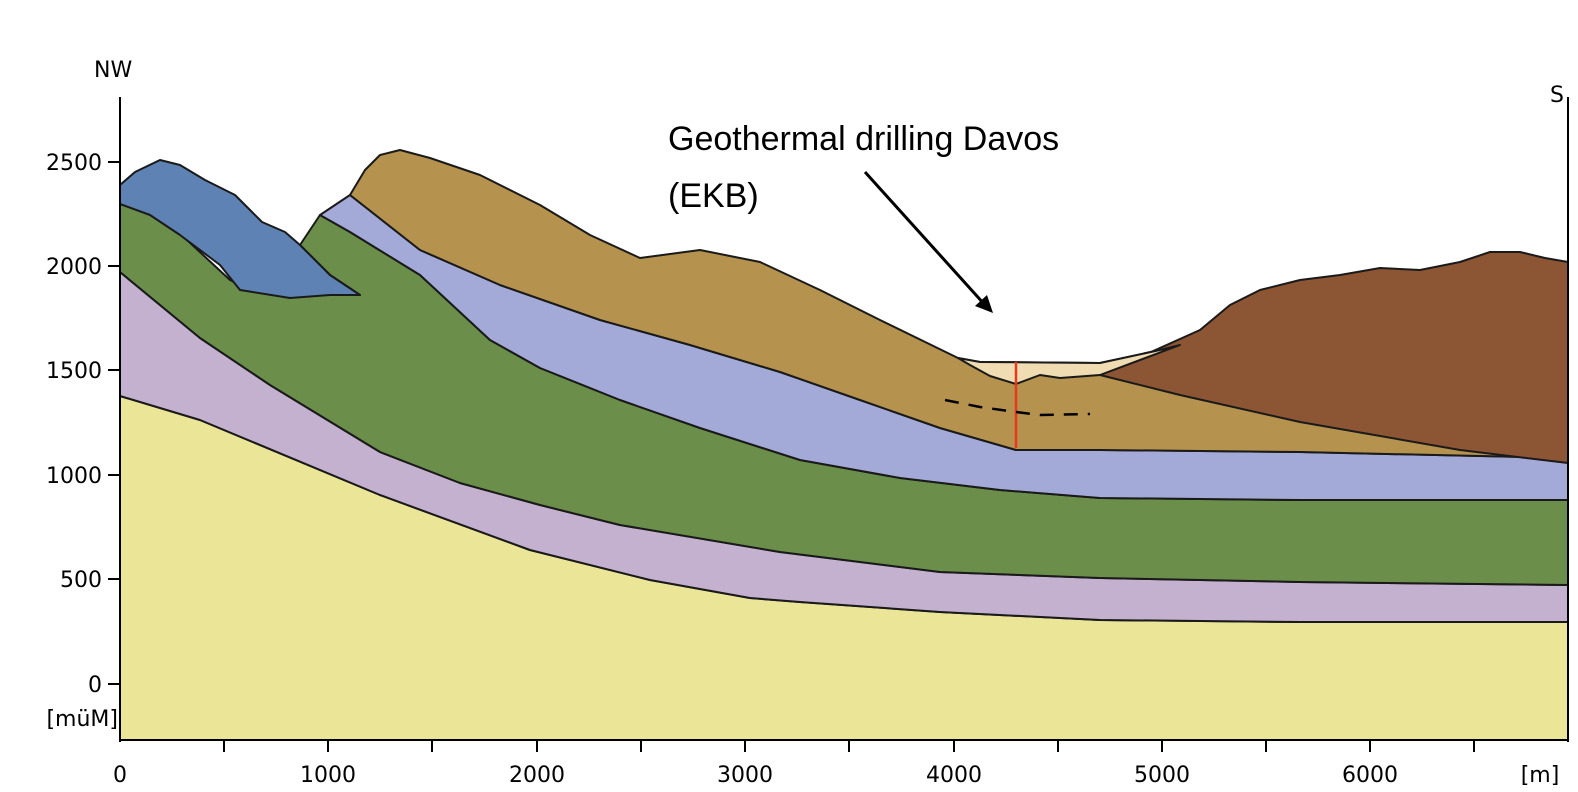 The width and height of the screenshot is (1578, 792). What do you see at coordinates (74, 163) in the screenshot?
I see `y-tick-label: 2500` at bounding box center [74, 163].